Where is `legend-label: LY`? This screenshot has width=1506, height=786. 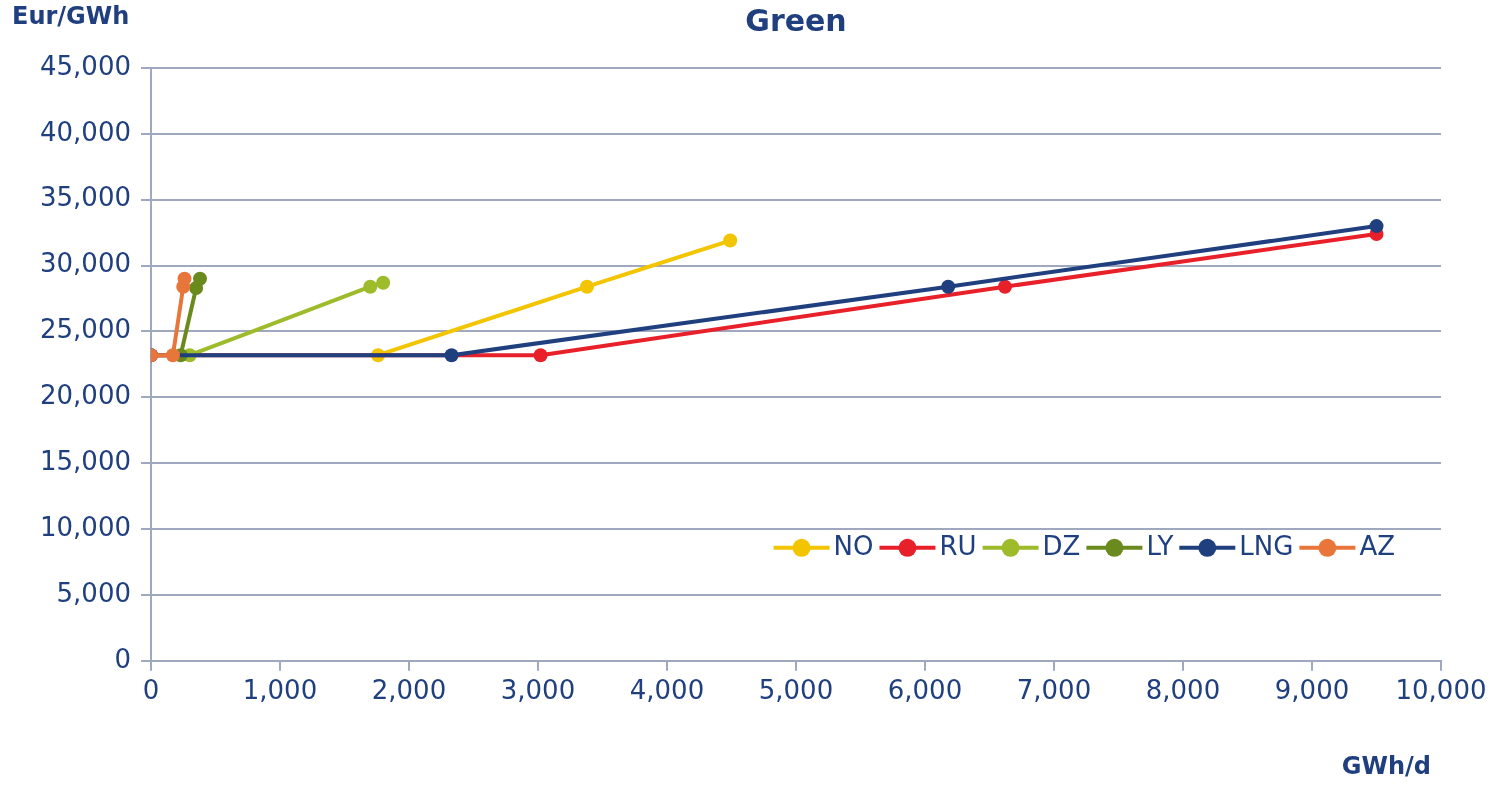 legend-label: LY is located at coordinates (1160, 545).